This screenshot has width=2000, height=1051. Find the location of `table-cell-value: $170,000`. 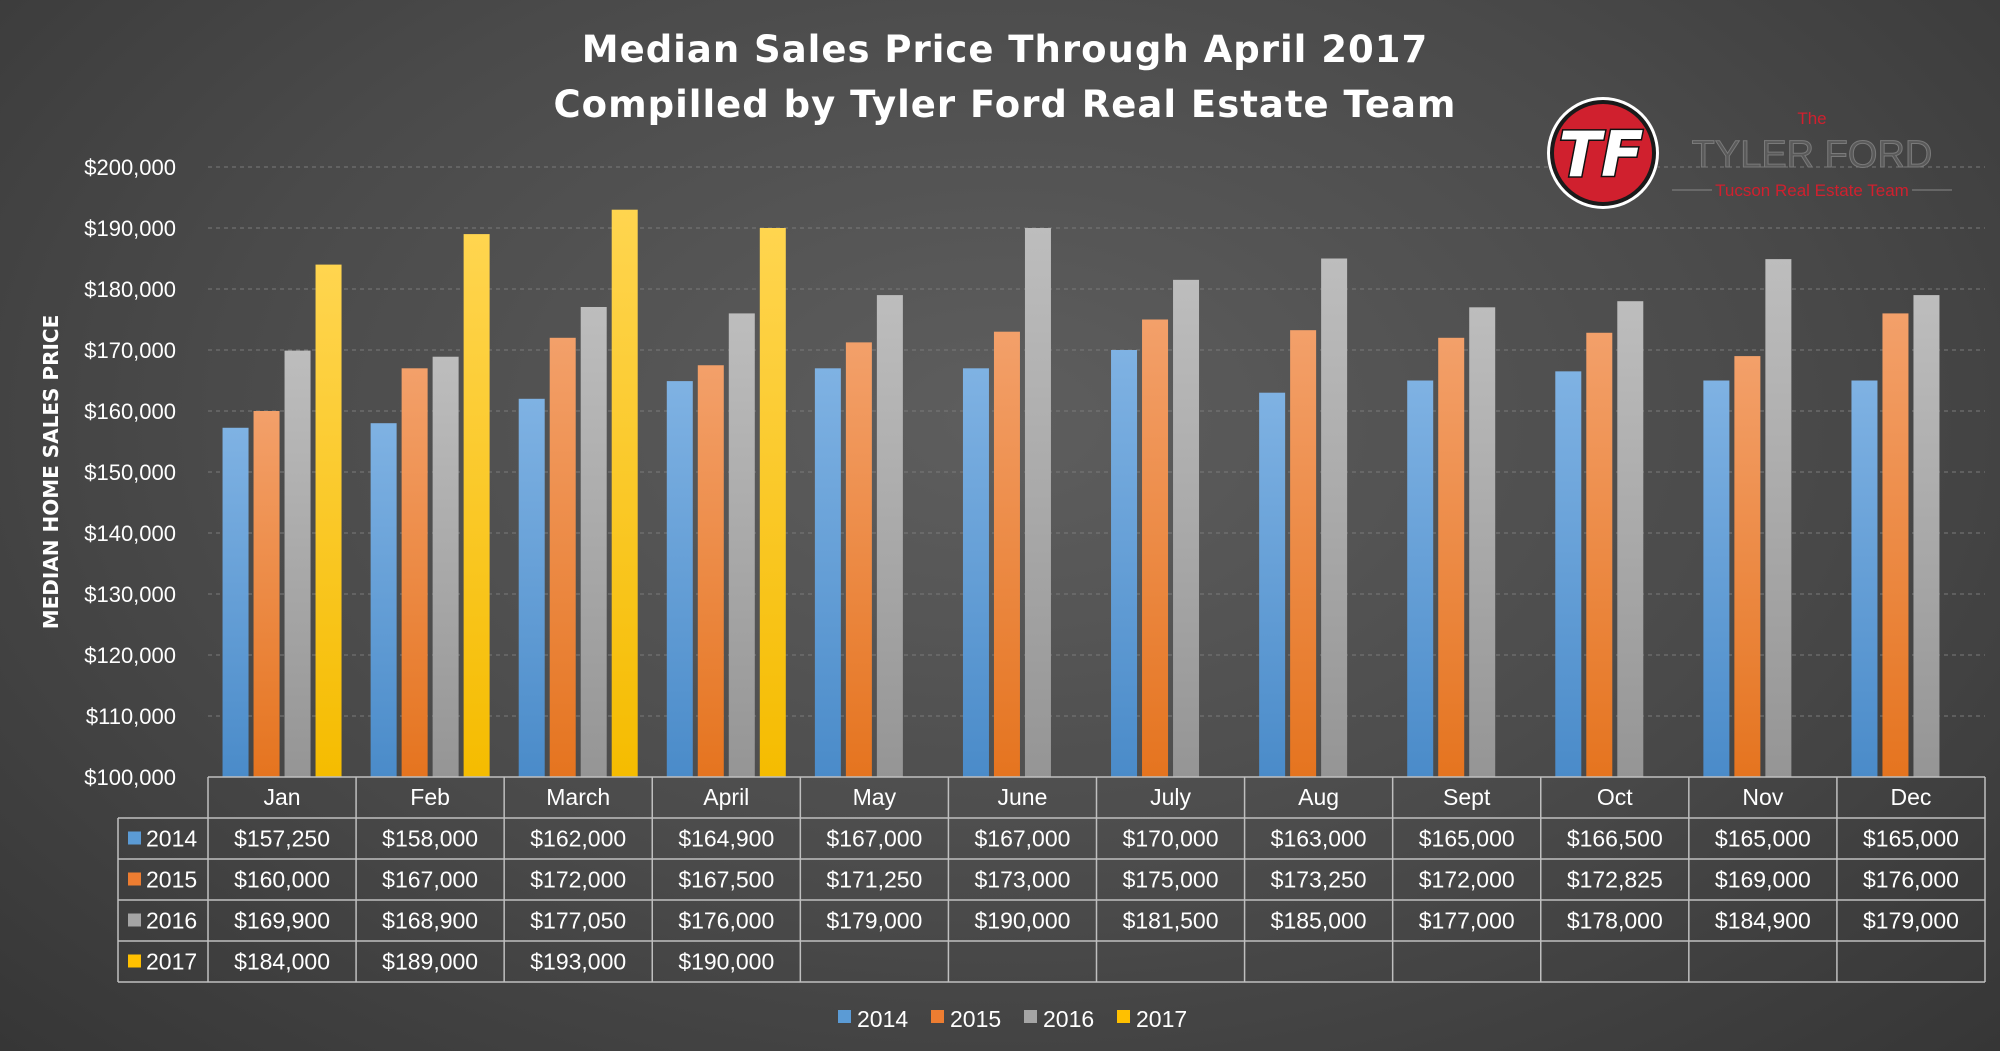

table-cell-value: $170,000 is located at coordinates (1171, 839).